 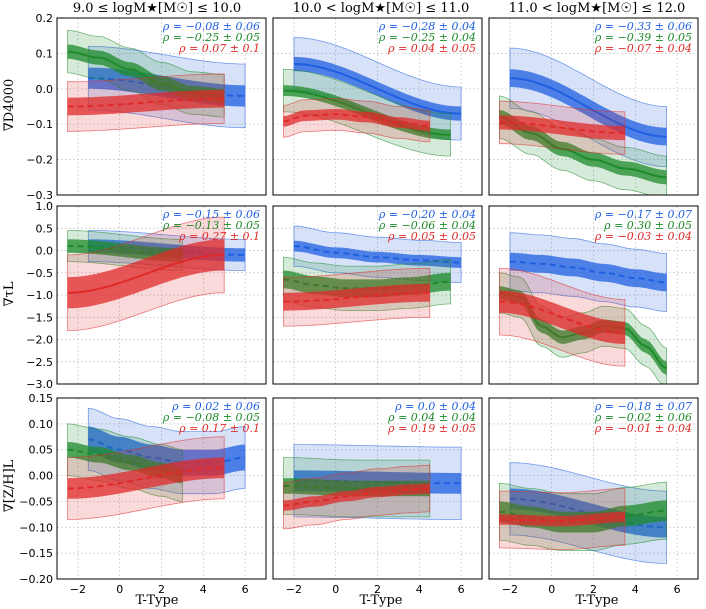 What do you see at coordinates (45, 206) in the screenshot?
I see `y-tick-label: 1.0` at bounding box center [45, 206].